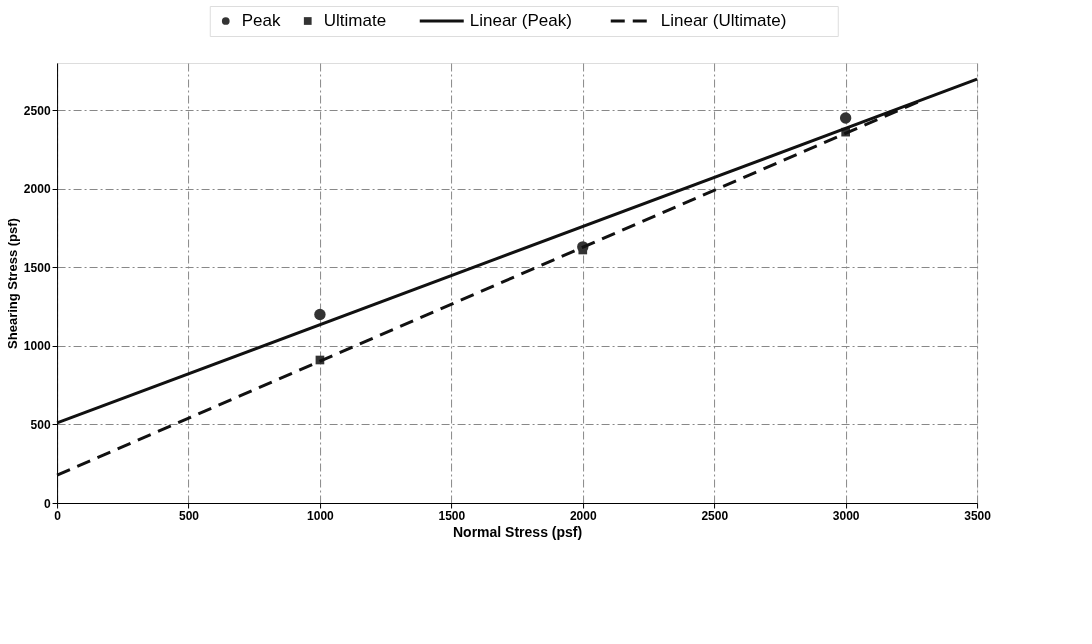 Image resolution: width=1092 pixels, height=644 pixels. I want to click on x-tick-label: 500, so click(189, 515).